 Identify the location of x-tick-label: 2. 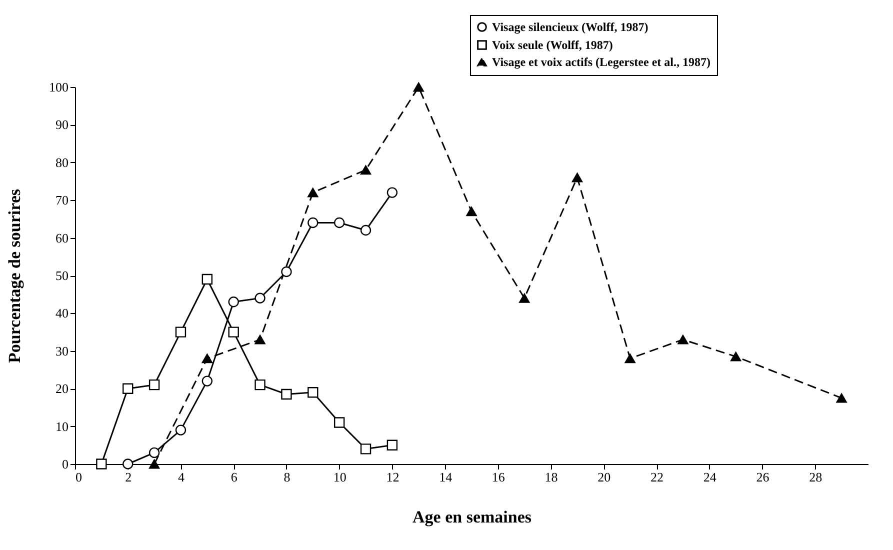
(128, 477).